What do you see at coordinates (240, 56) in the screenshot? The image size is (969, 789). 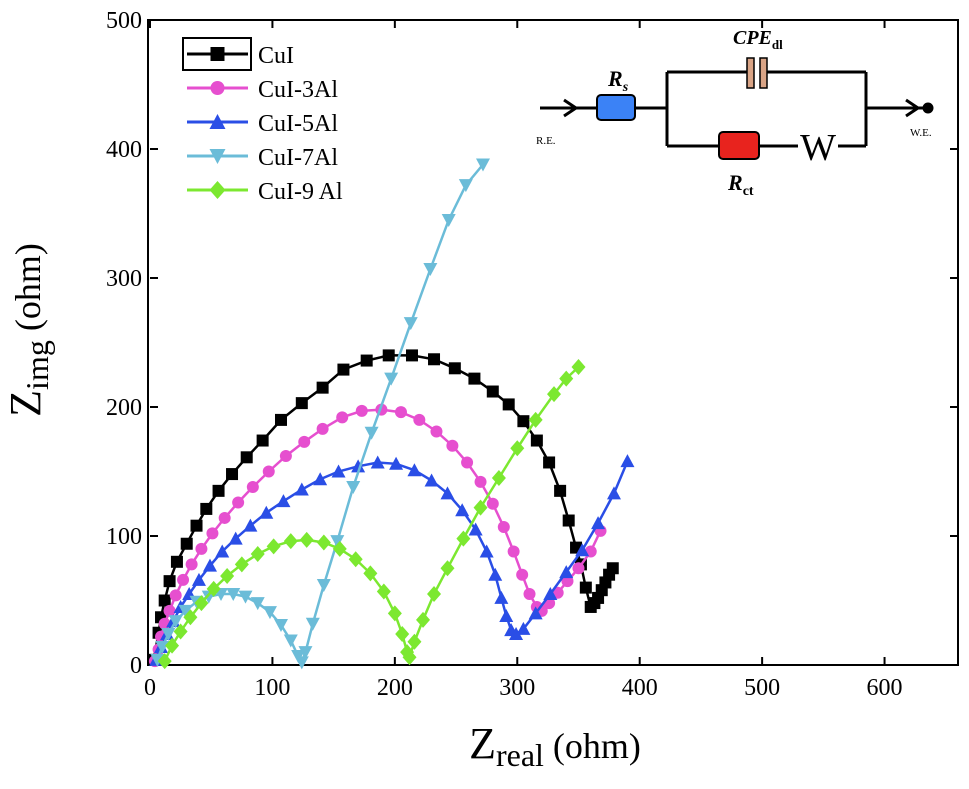 I see `legend-item: CuI` at bounding box center [240, 56].